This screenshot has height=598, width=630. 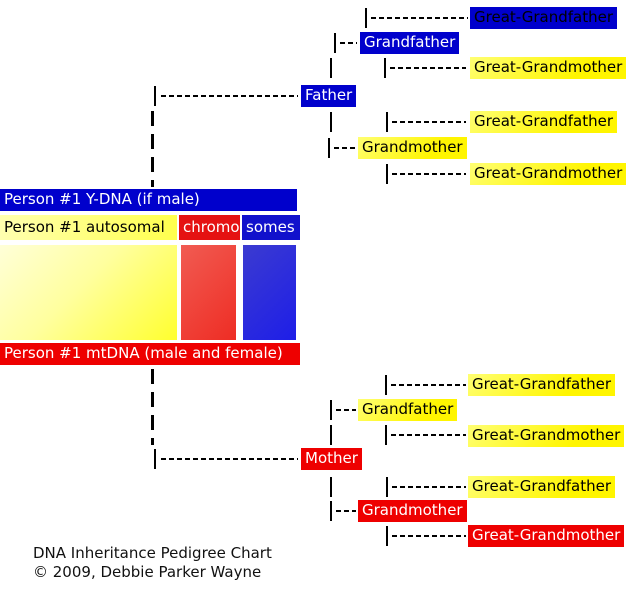 I want to click on node-maternal-great-grandmother-1: Great-Grandmother, so click(x=546, y=436).